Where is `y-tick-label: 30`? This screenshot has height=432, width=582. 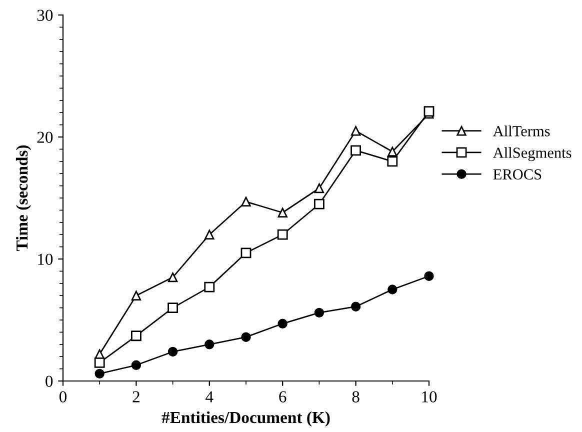 y-tick-label: 30 is located at coordinates (45, 15).